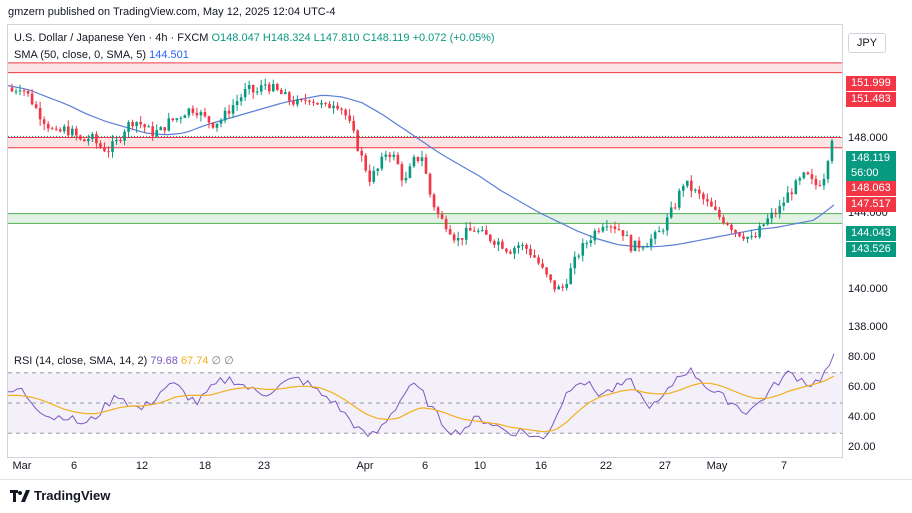  Describe the element at coordinates (606, 466) in the screenshot. I see `time-axis-label: 22` at that location.